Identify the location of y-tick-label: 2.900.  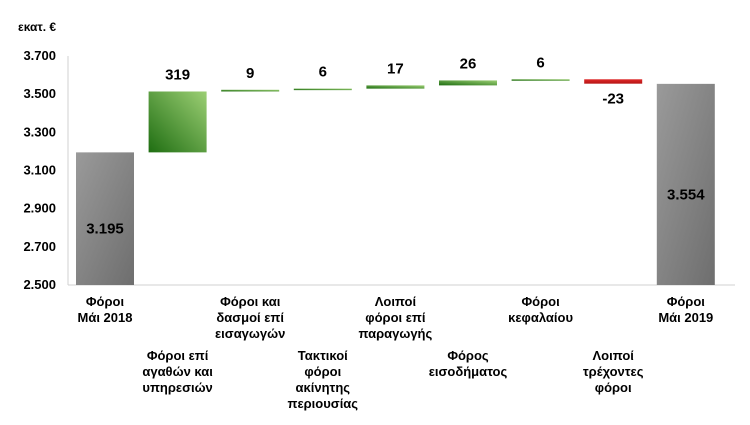
(39, 208).